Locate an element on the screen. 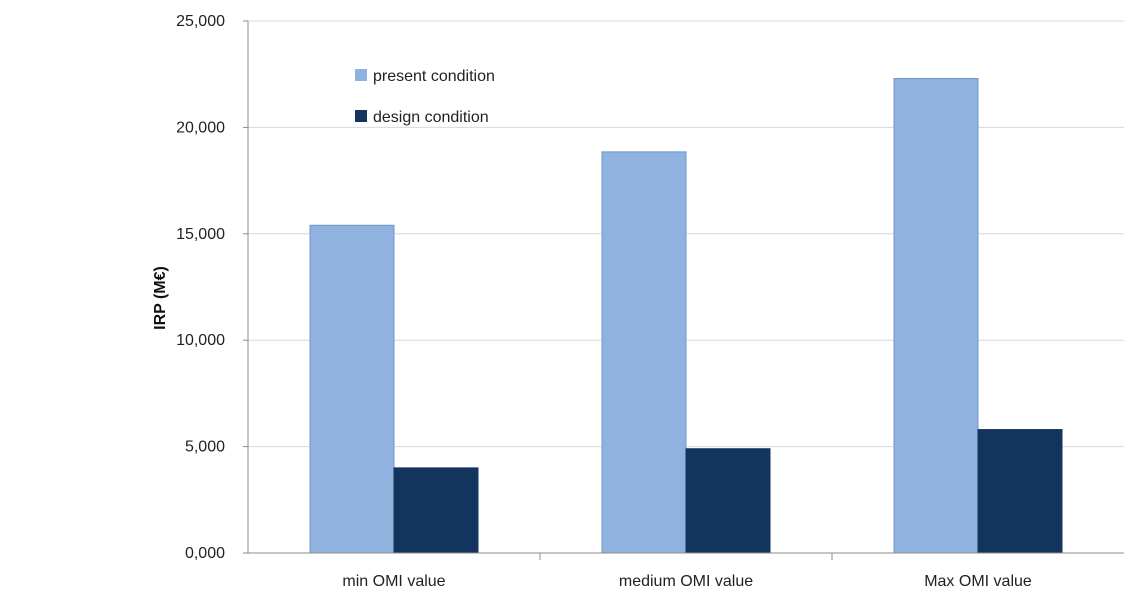 This screenshot has height=593, width=1138. legend-label: design condition is located at coordinates (431, 117).